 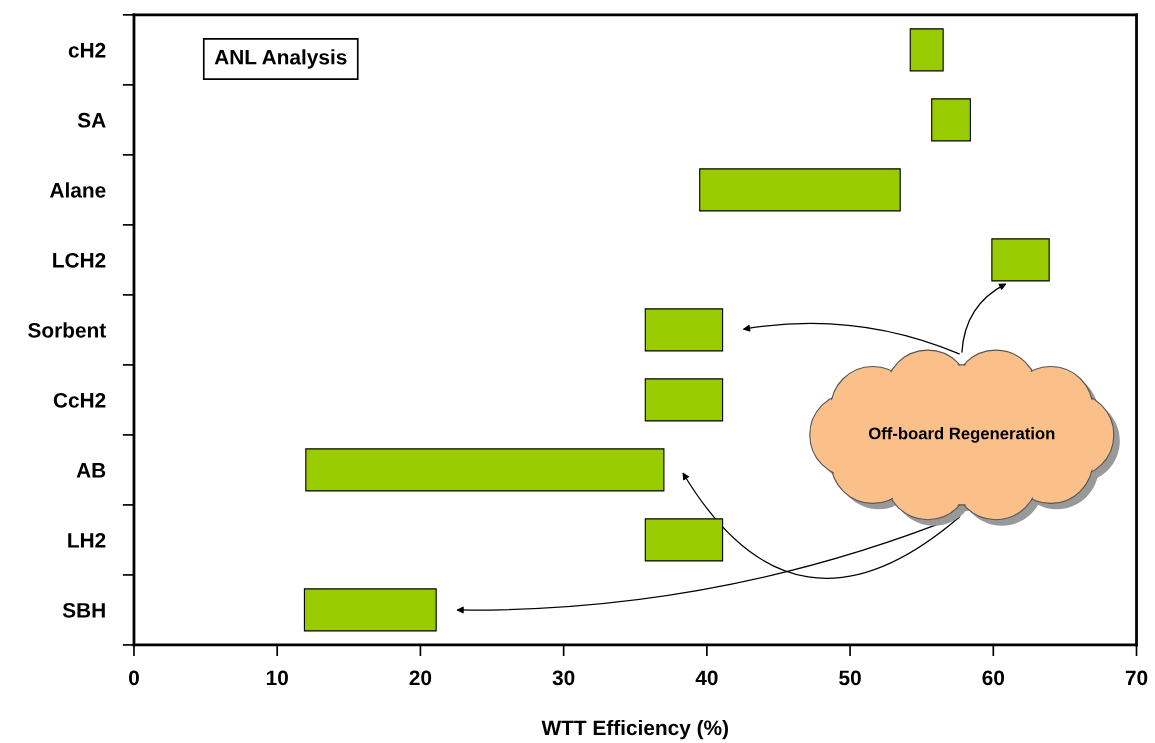 What do you see at coordinates (77, 190) in the screenshot?
I see `y-tick-label: Alane` at bounding box center [77, 190].